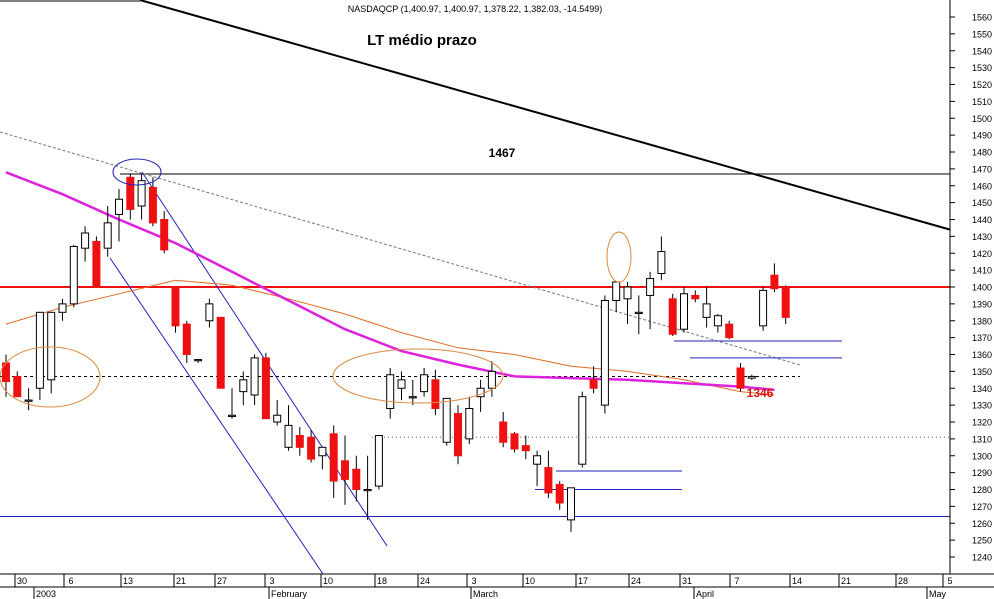  What do you see at coordinates (982, 220) in the screenshot?
I see `y-tick-label: 1440` at bounding box center [982, 220].